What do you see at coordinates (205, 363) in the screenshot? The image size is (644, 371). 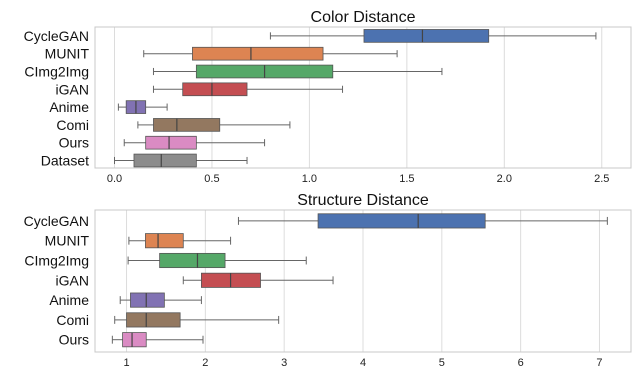 I see `x-tick-label: 2` at bounding box center [205, 363].